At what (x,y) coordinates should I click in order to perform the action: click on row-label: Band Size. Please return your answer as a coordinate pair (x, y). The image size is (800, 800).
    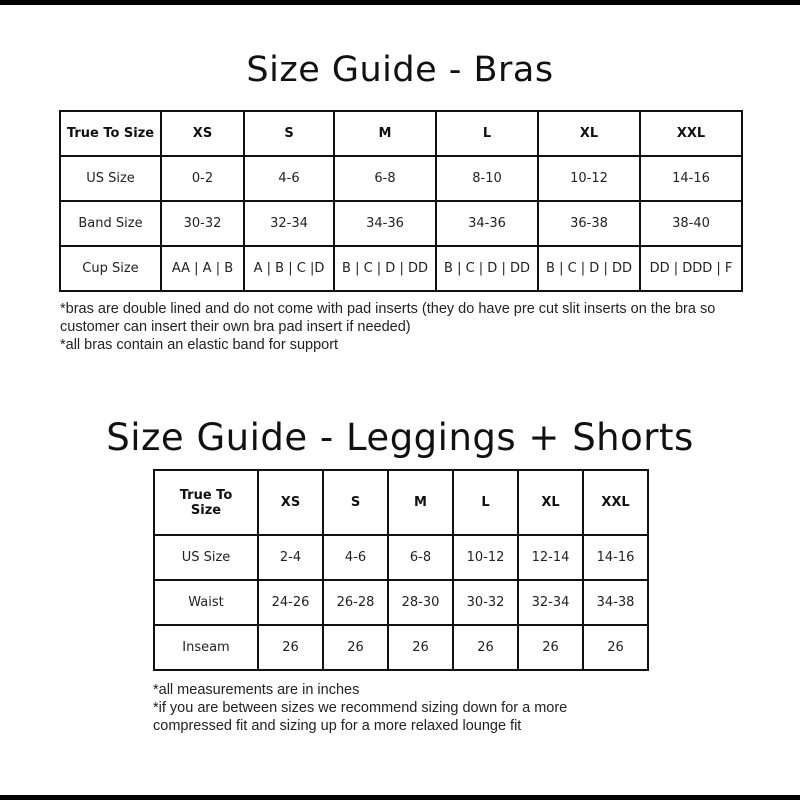
    Looking at the image, I should click on (110, 223).